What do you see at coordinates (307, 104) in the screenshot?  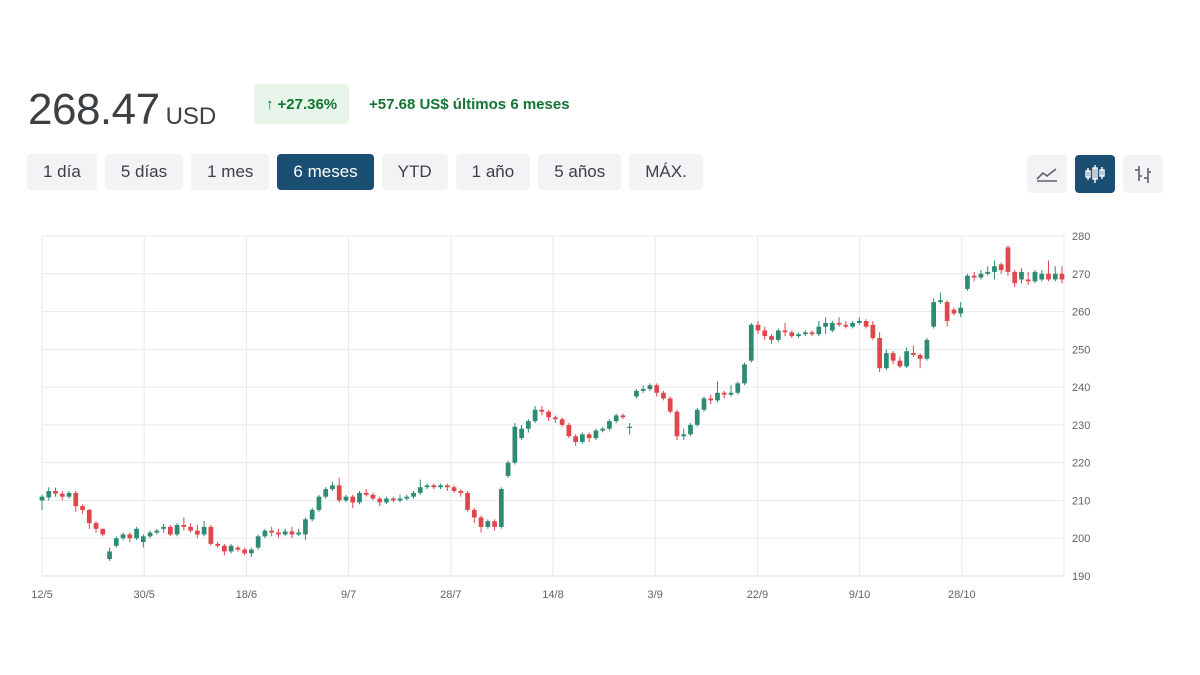 I see `percent-change-value: +27.36%` at bounding box center [307, 104].